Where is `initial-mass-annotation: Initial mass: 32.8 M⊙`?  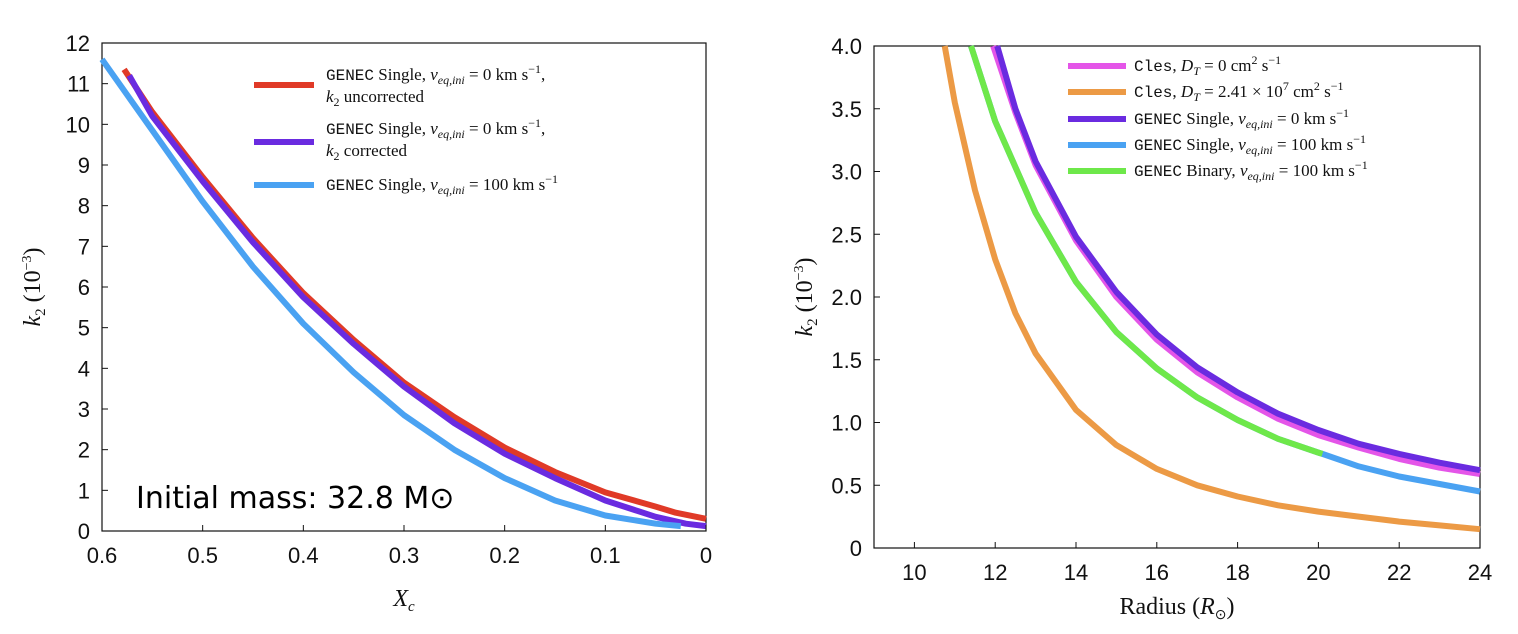 initial-mass-annotation: Initial mass: 32.8 M⊙ is located at coordinates (295, 498).